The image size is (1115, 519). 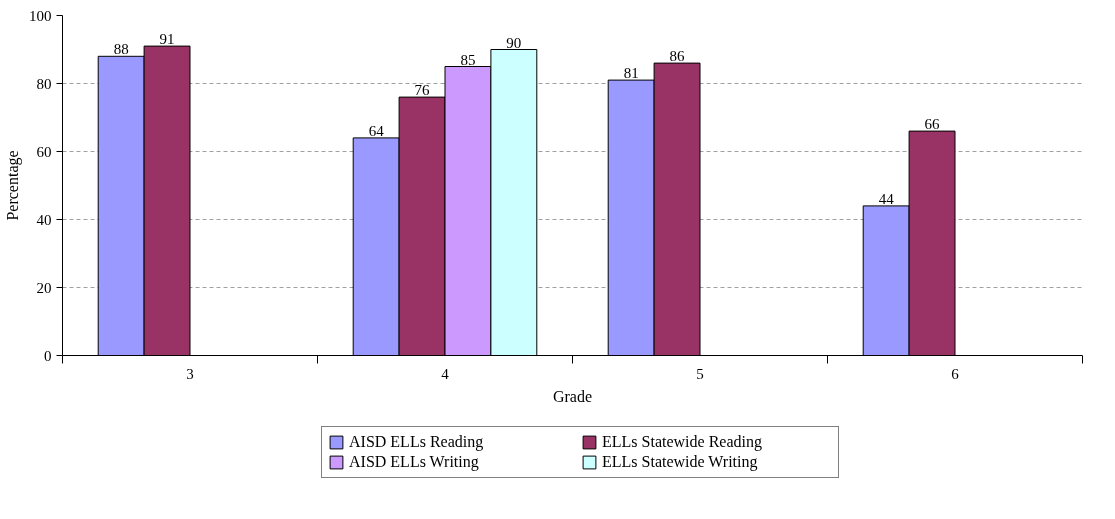 I want to click on y-axis-title: Percentage, so click(x=13, y=185).